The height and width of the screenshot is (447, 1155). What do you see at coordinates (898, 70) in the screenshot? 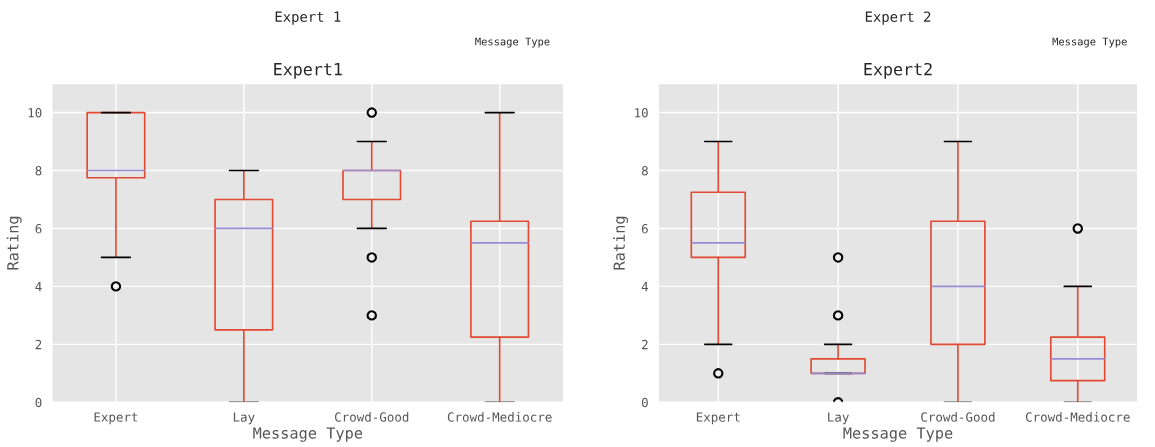
I see `chart-title: Expert2` at bounding box center [898, 70].